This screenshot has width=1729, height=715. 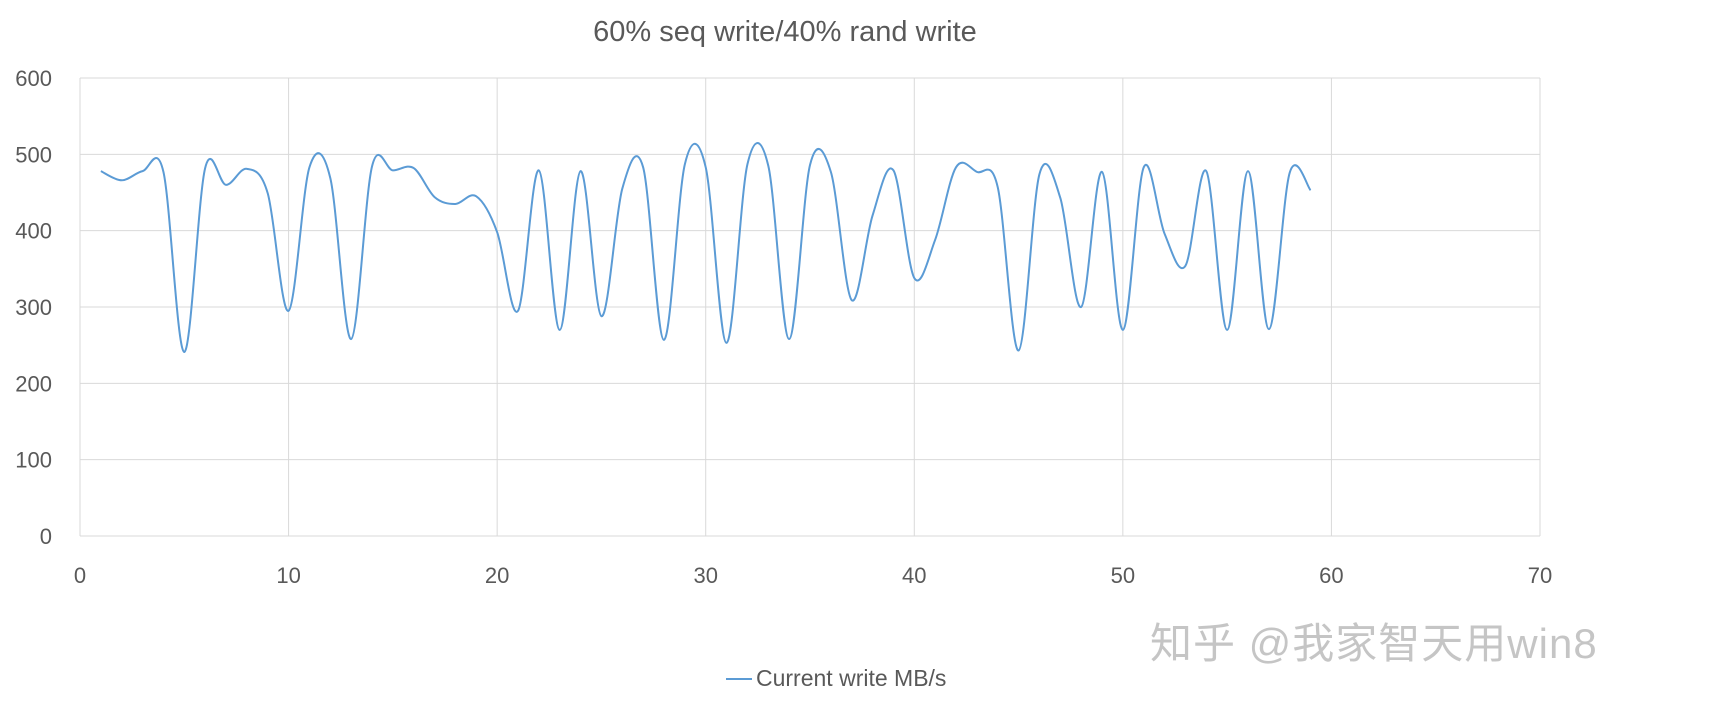 I want to click on x-tick-label: 60, so click(x=1331, y=575).